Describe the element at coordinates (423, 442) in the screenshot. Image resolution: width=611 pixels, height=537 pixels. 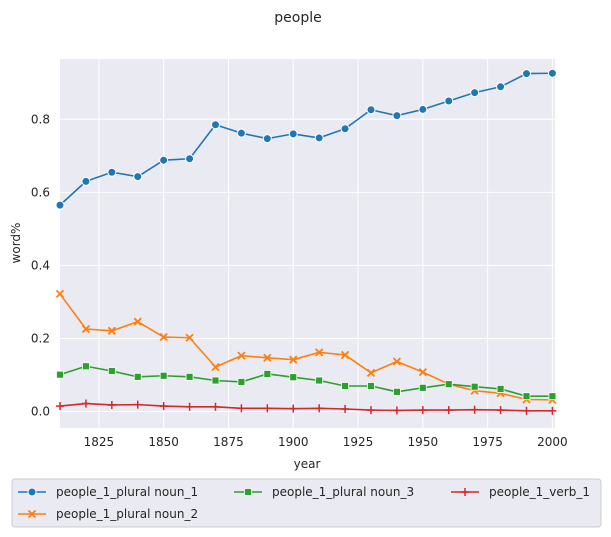
I see `x-tick-label: 1950` at that location.